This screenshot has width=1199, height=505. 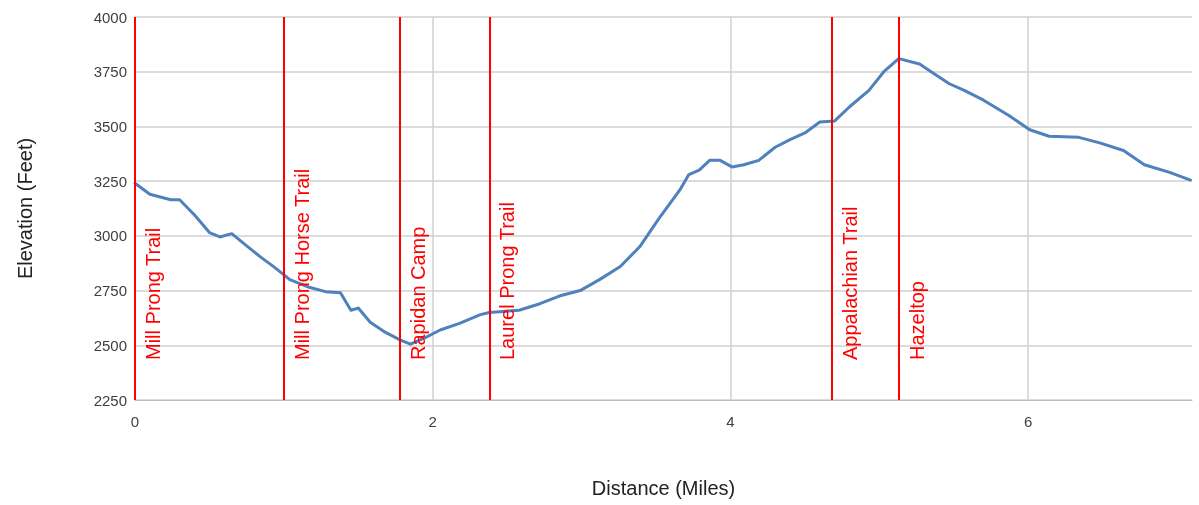 What do you see at coordinates (730, 421) in the screenshot?
I see `x-tick-label: 4` at bounding box center [730, 421].